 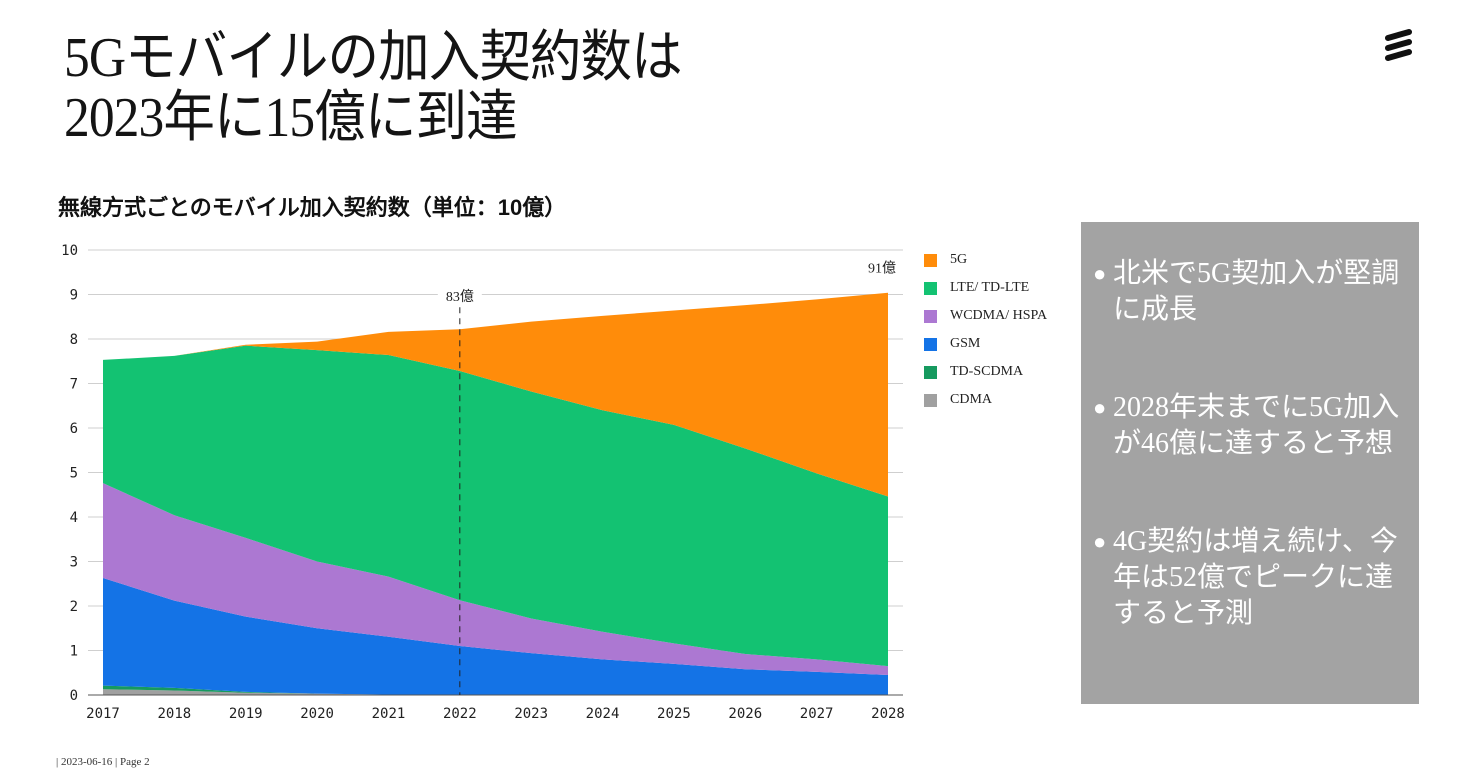 What do you see at coordinates (246, 714) in the screenshot?
I see `x-tick-label: 2019` at bounding box center [246, 714].